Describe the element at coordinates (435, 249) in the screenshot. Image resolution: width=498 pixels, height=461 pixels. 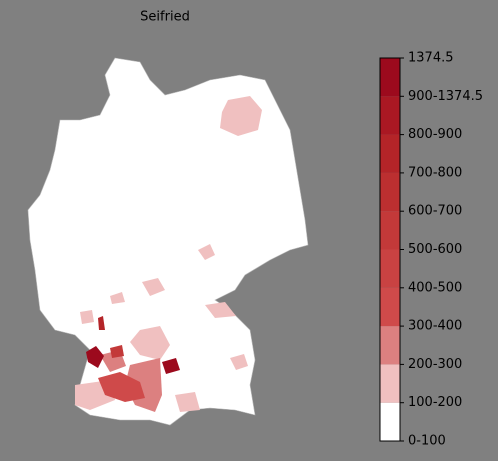
I see `colorbar-label: 500-600` at that location.